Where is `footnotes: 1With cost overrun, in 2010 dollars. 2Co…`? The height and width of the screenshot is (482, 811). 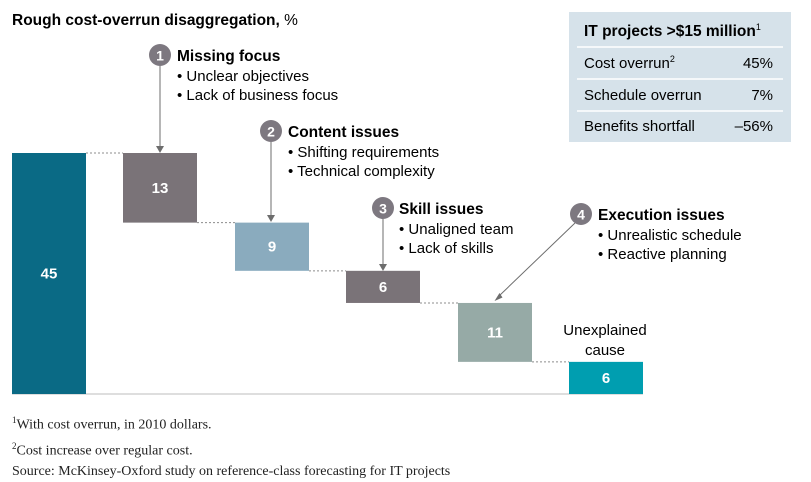
footnotes: 1With cost overrun, in 2010 dollars. 2Co… is located at coordinates (231, 446).